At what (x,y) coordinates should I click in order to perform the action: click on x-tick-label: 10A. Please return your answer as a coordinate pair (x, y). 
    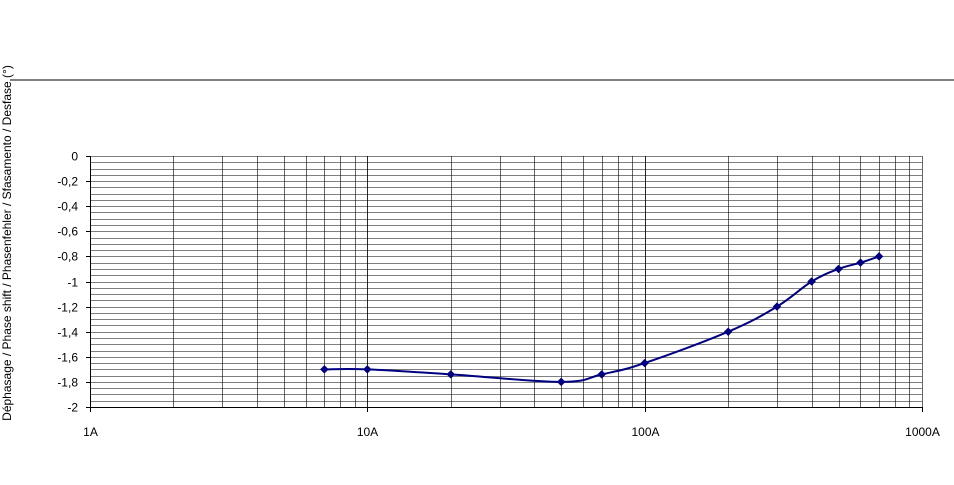
    Looking at the image, I should click on (367, 432).